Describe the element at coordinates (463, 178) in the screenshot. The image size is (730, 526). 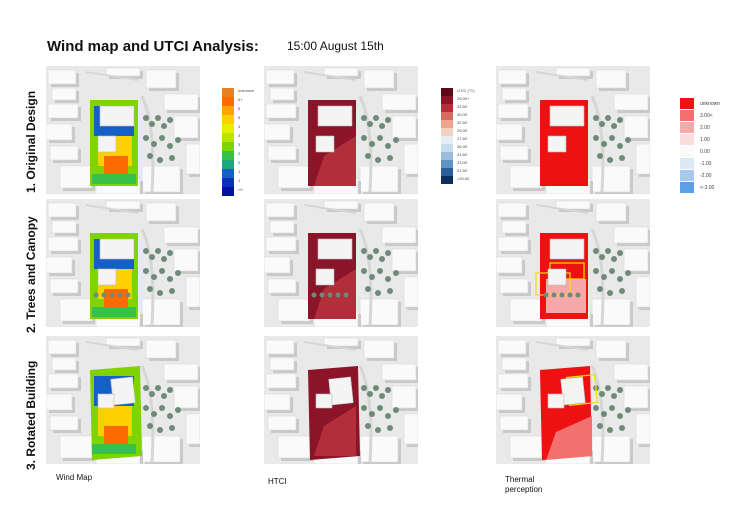
I see `legend-label: <20.00` at that location.